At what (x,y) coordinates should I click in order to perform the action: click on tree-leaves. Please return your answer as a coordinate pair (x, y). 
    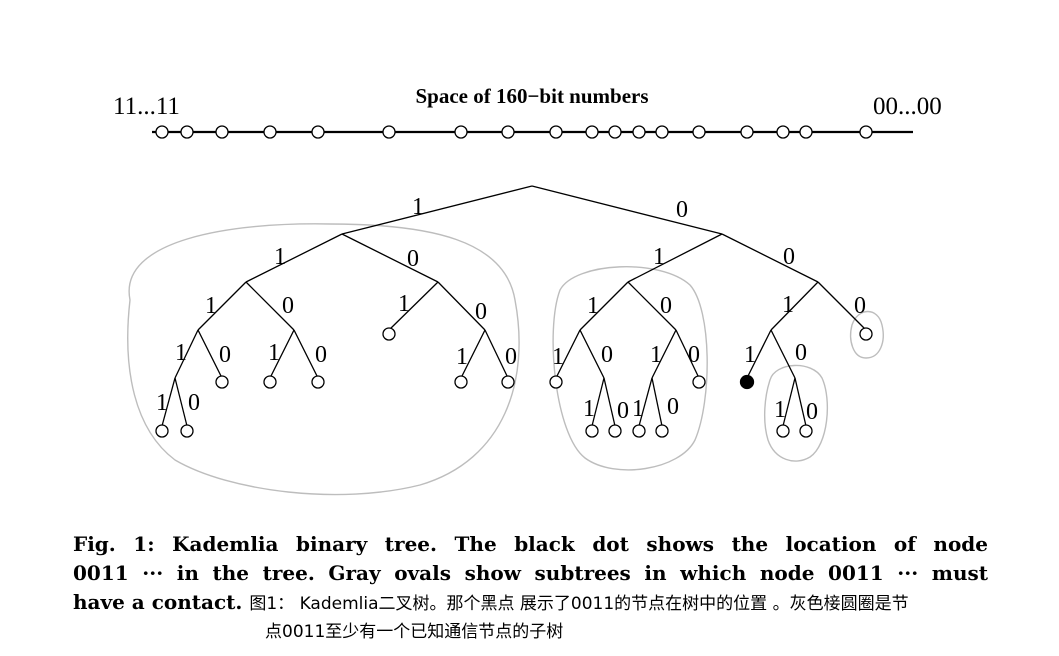
    Looking at the image, I should click on (514, 382).